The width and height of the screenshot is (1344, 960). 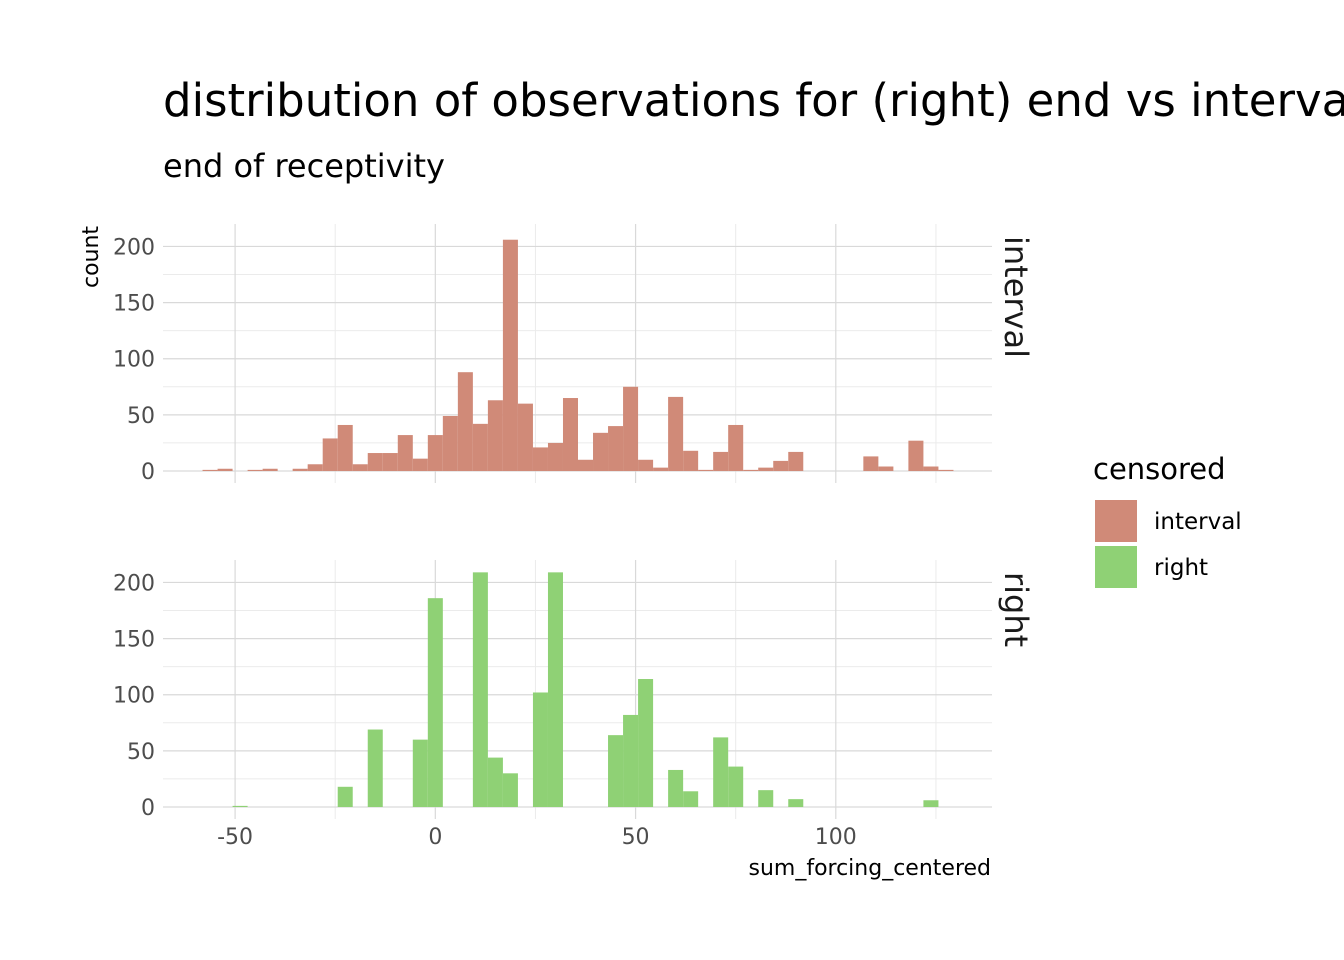 I want to click on x-tick-label: 50, so click(x=636, y=837).